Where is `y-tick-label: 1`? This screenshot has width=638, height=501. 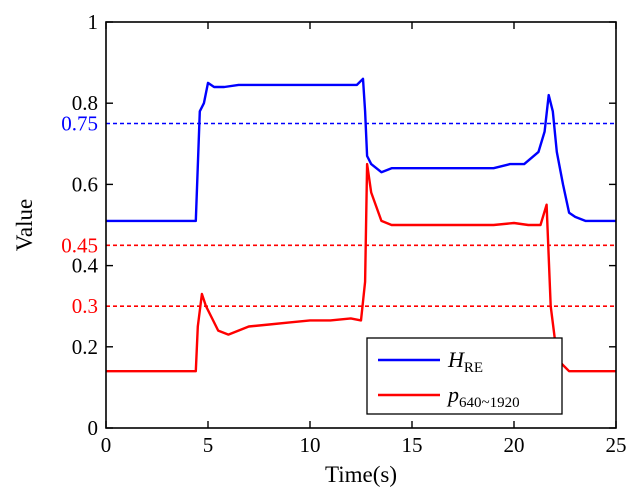 y-tick-label: 1 is located at coordinates (93, 22).